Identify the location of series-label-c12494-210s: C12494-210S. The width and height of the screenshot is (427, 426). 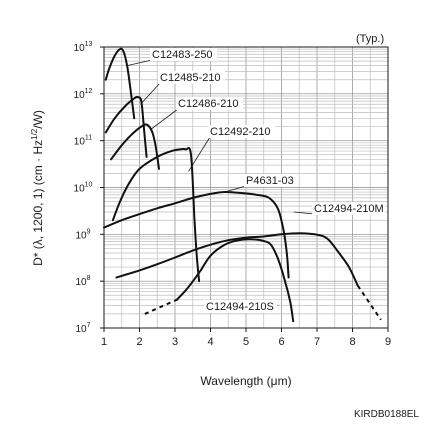
(240, 307).